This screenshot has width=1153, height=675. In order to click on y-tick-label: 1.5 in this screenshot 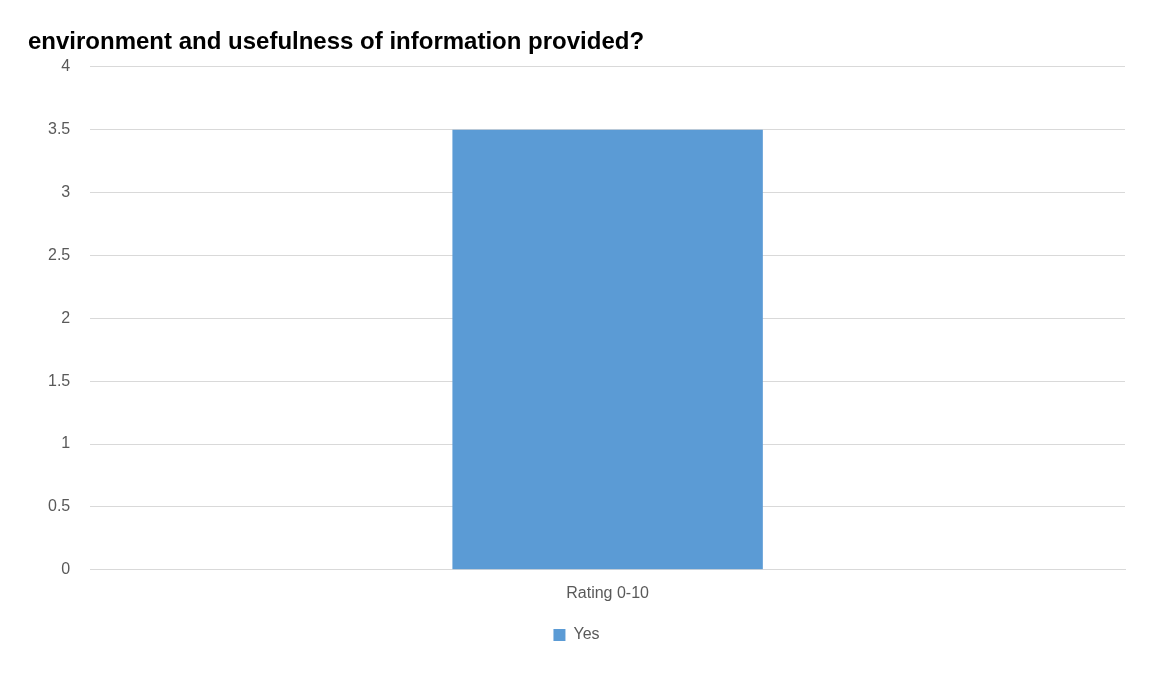, I will do `click(59, 380)`.